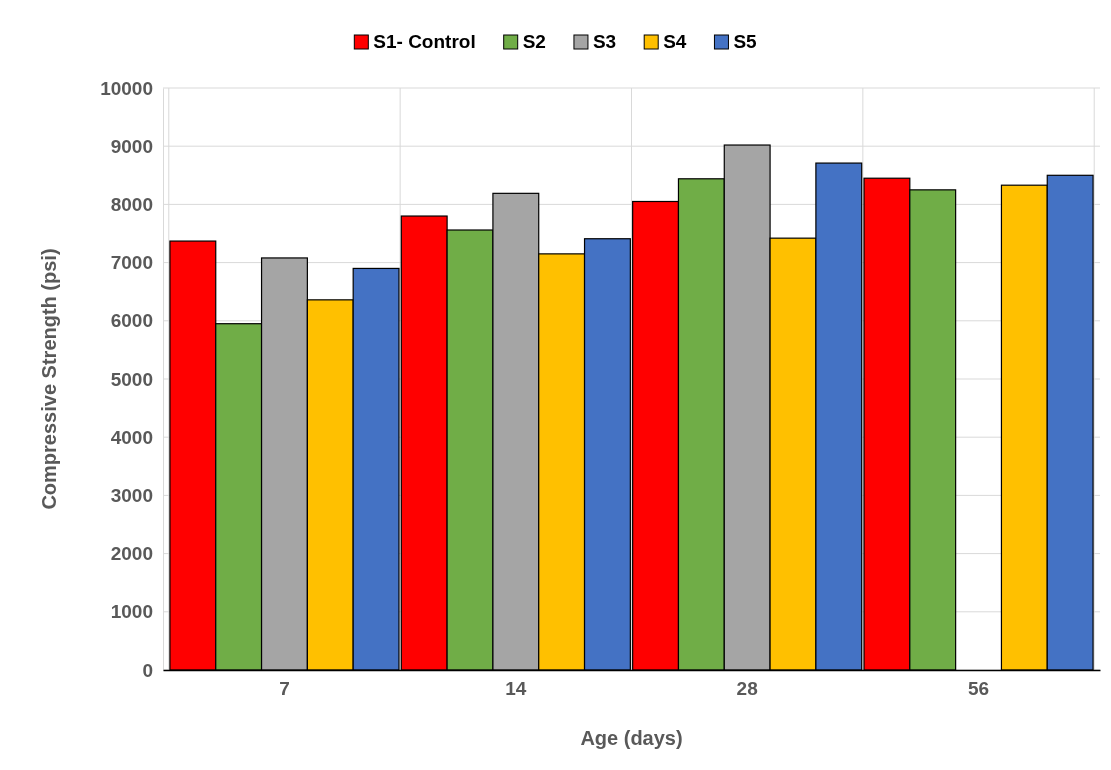  Describe the element at coordinates (516, 689) in the screenshot. I see `x-tick-label: 14` at that location.